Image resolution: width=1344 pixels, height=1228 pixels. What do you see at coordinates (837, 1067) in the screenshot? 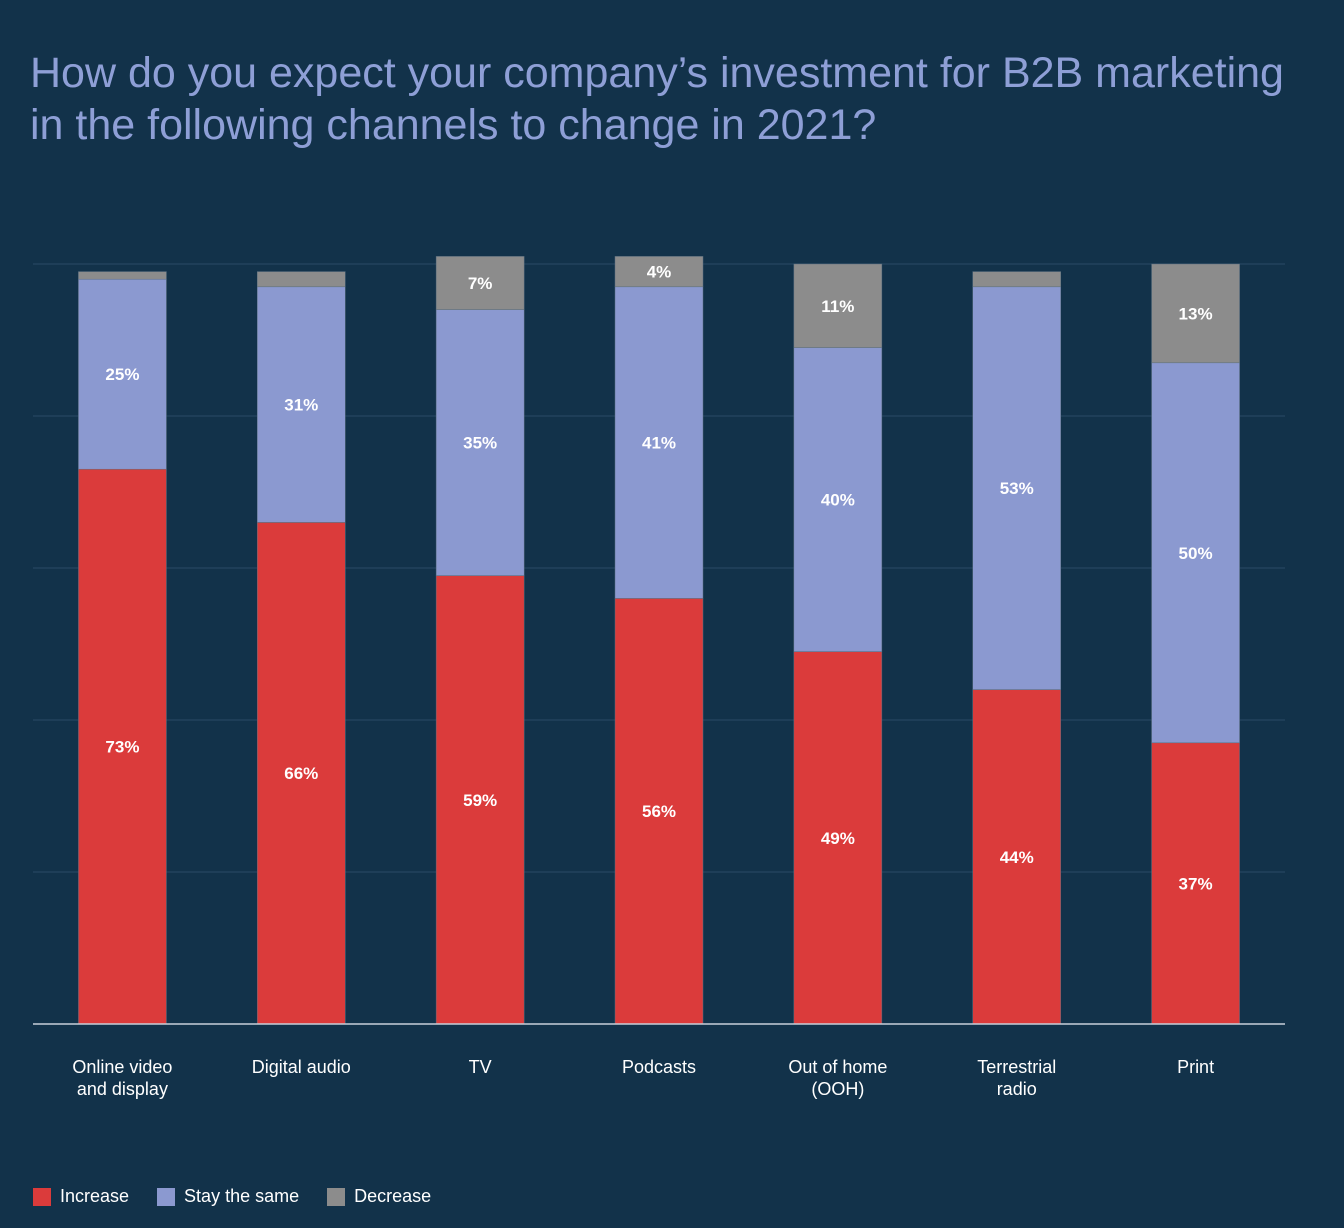
I see `category-label: Out of home` at bounding box center [837, 1067].